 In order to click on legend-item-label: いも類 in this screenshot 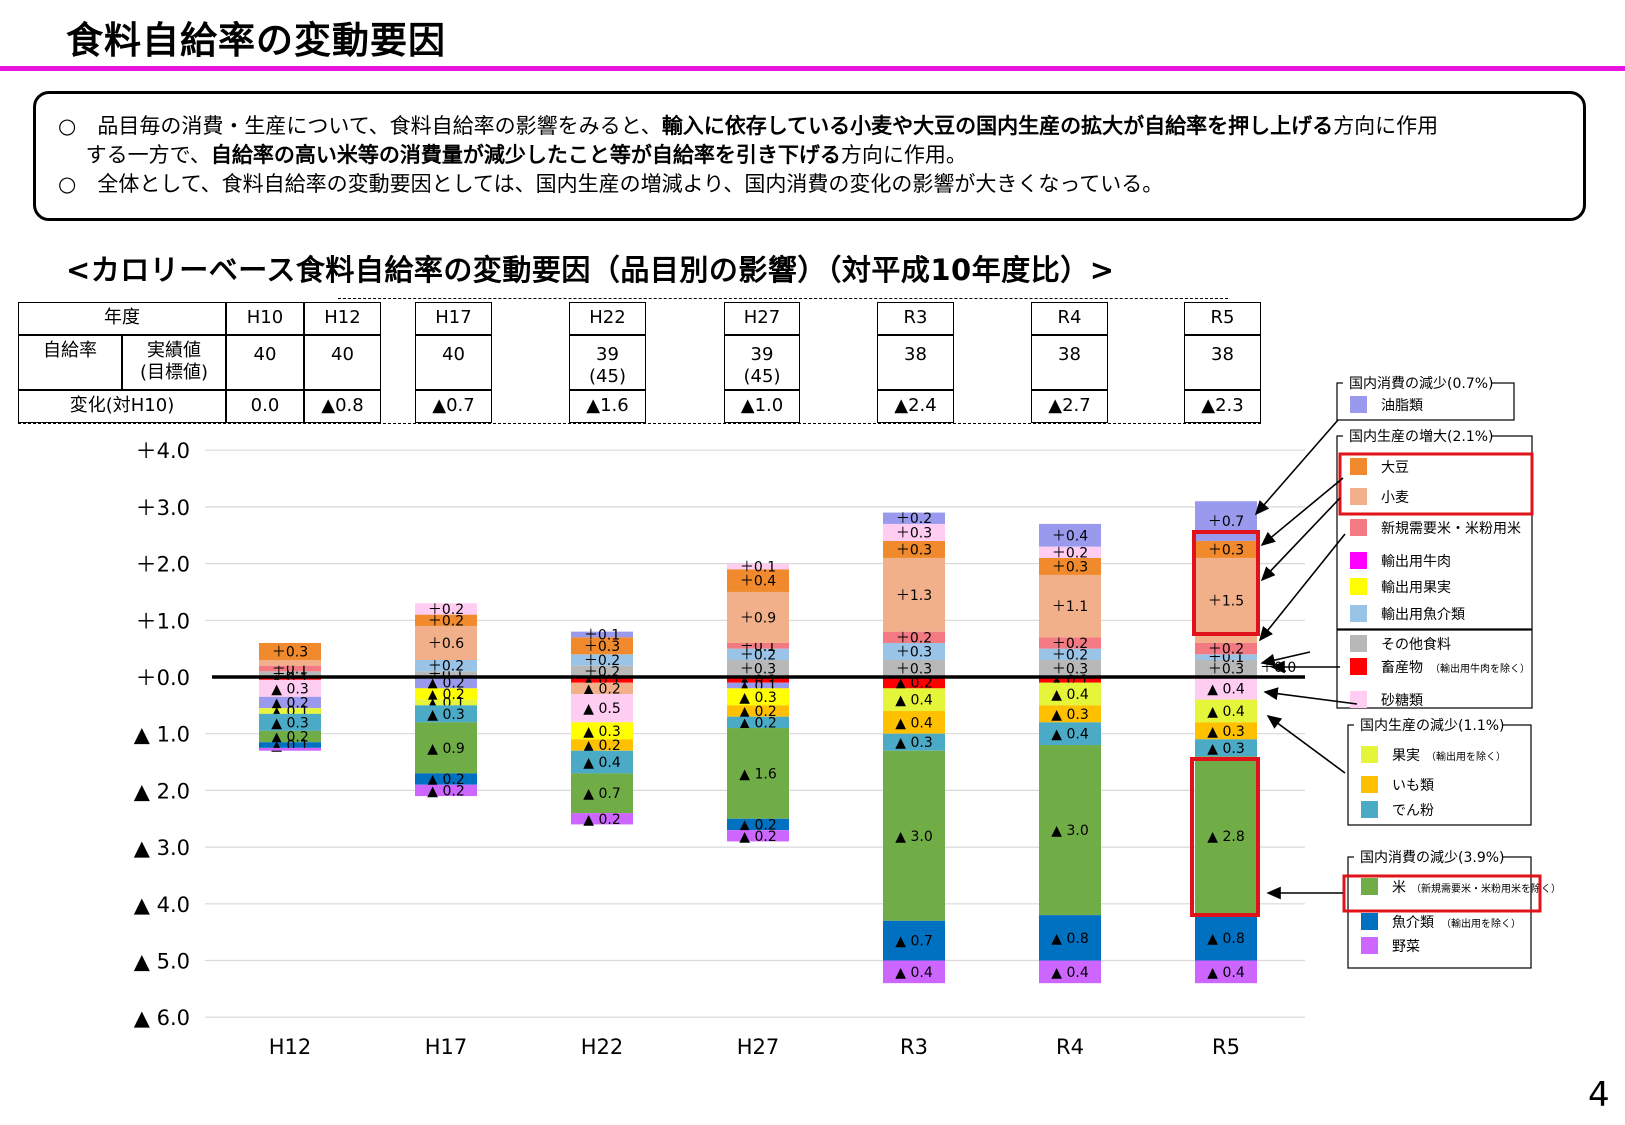, I will do `click(1413, 786)`.